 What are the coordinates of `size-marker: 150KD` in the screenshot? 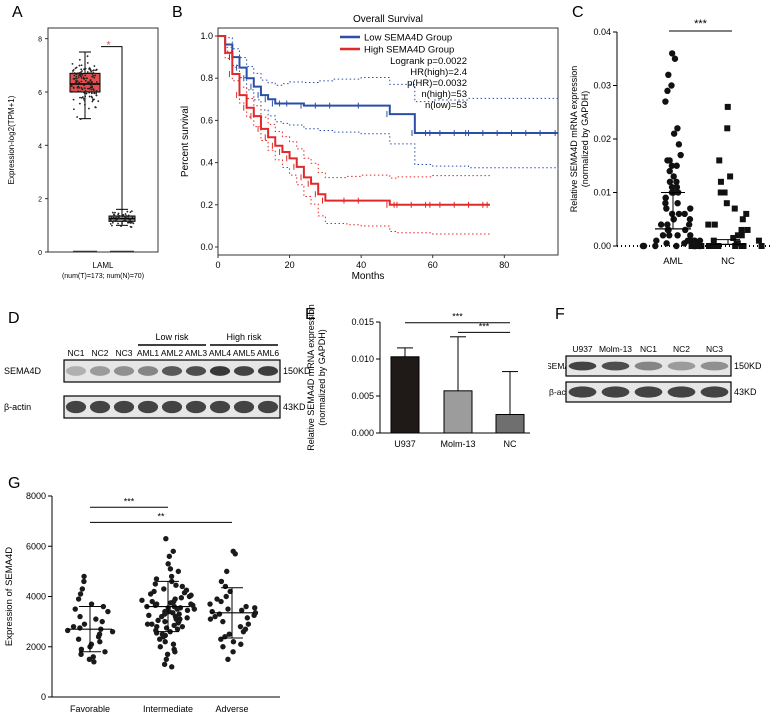 It's located at (296, 371).